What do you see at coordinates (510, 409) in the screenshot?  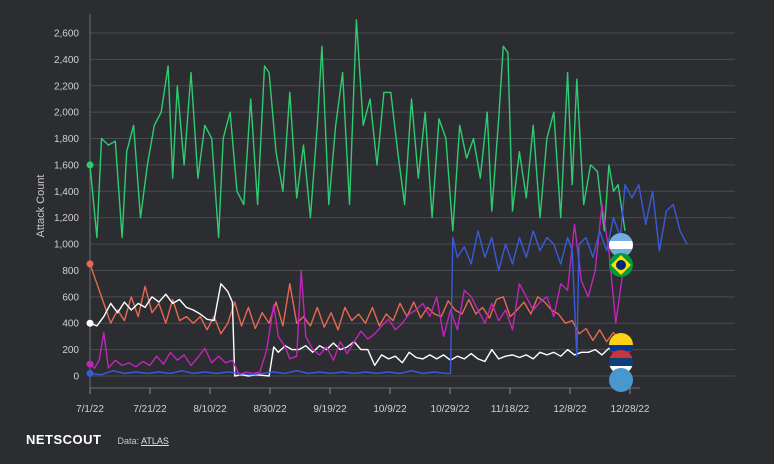 I see `x-tick-label: 11/18/22` at bounding box center [510, 409].